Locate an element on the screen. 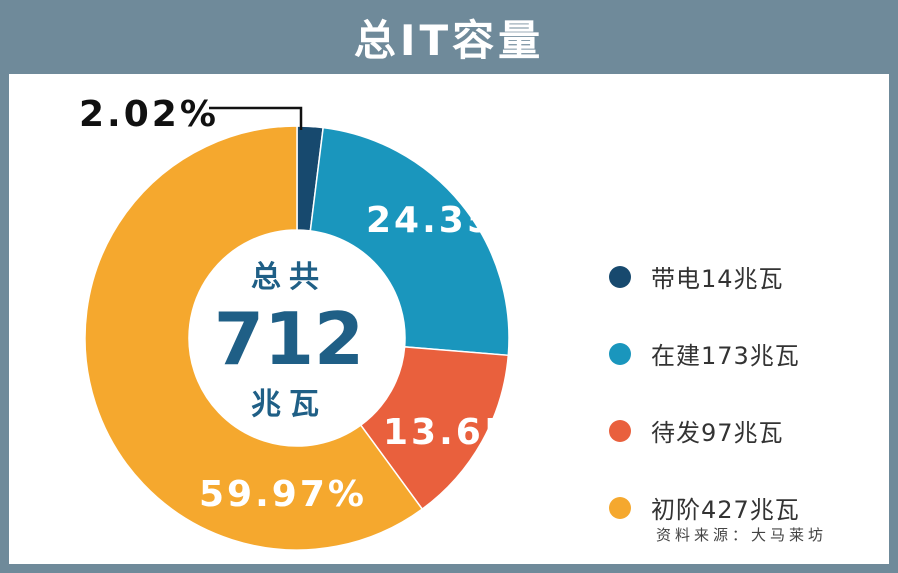 This screenshot has height=573, width=898. small-slice-leader-line is located at coordinates (256, 118).